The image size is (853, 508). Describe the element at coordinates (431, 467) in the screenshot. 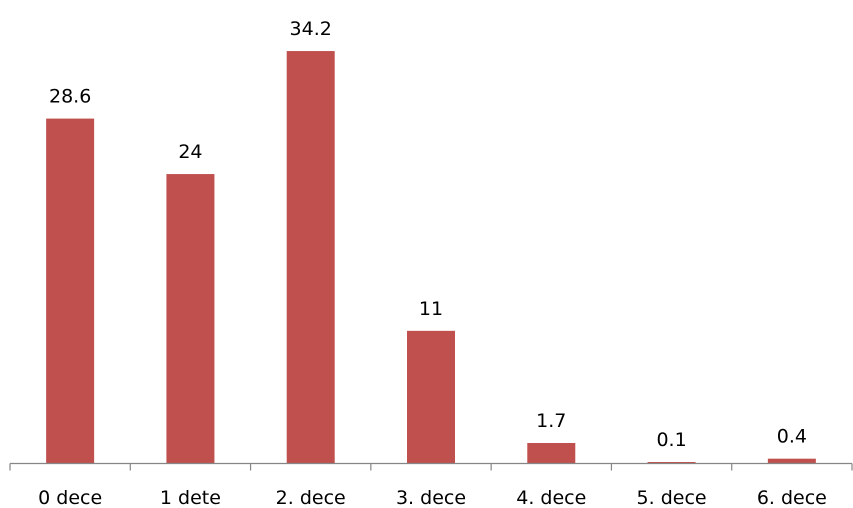

I see `x-axis-ticks-group` at that location.